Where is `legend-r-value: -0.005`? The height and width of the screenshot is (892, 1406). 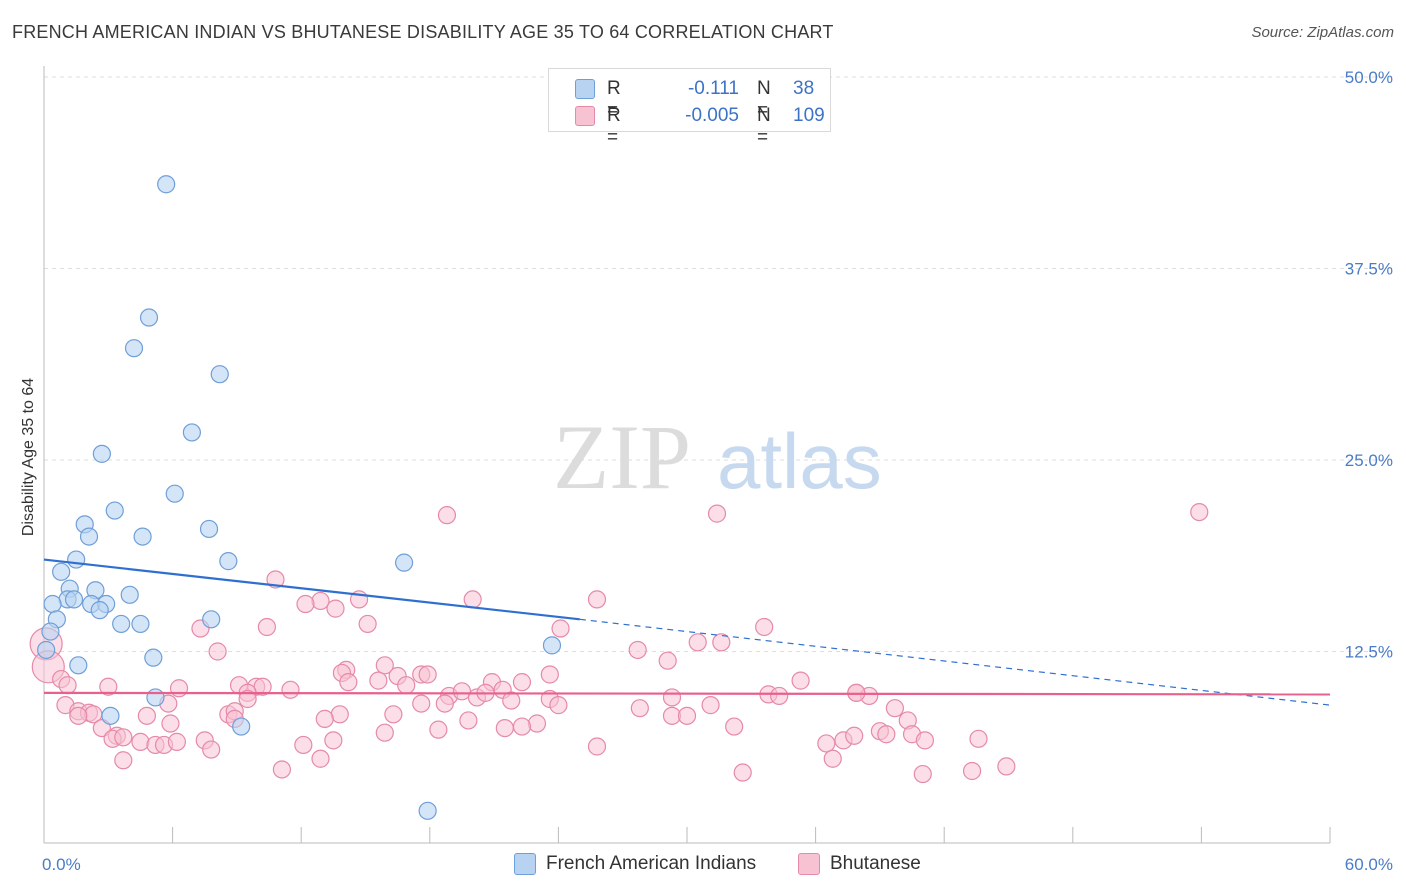 legend-r-value: -0.005 is located at coordinates (712, 115).